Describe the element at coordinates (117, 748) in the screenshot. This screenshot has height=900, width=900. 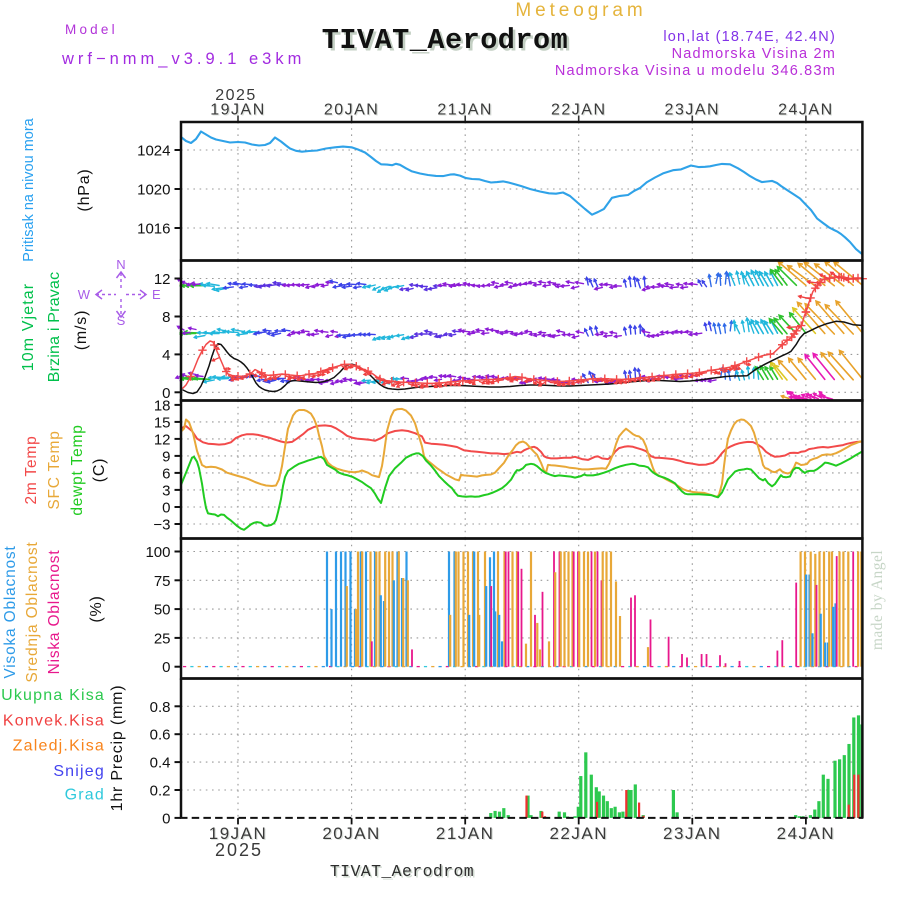
I see `svg-text: 1hr Precip (mm)` at that location.